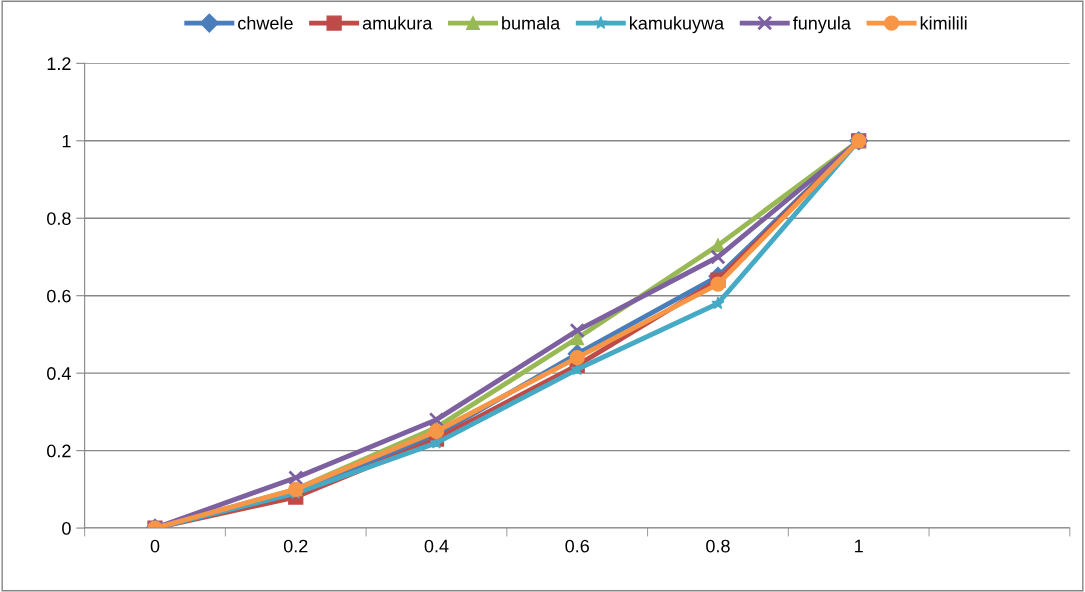 The image size is (1085, 592). What do you see at coordinates (59, 63) in the screenshot?
I see `y-tick-label: 1.2` at bounding box center [59, 63].